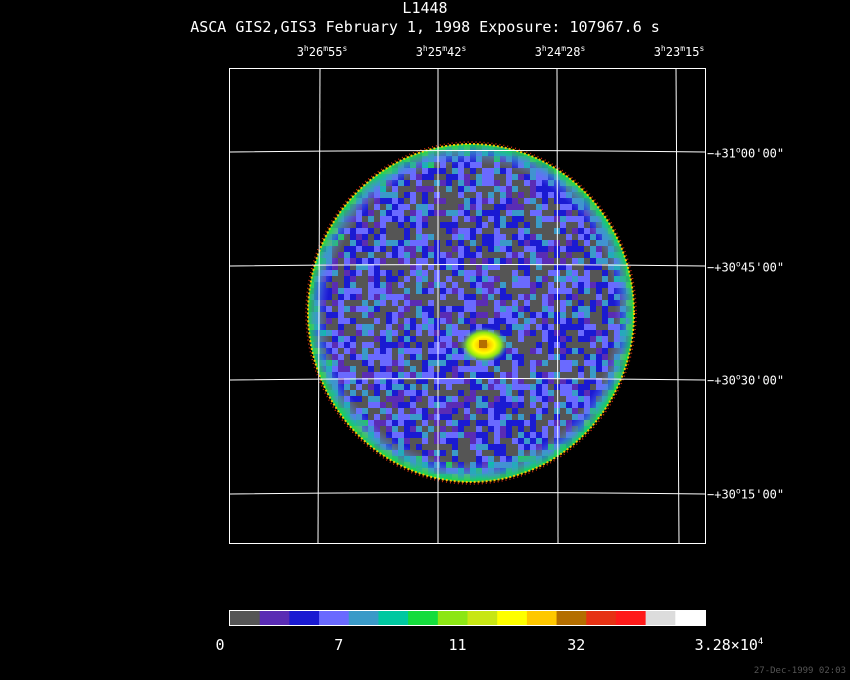 This screenshot has height=680, width=850. I want to click on timestamp: 27-Dec-1999 02:03, so click(799, 671).